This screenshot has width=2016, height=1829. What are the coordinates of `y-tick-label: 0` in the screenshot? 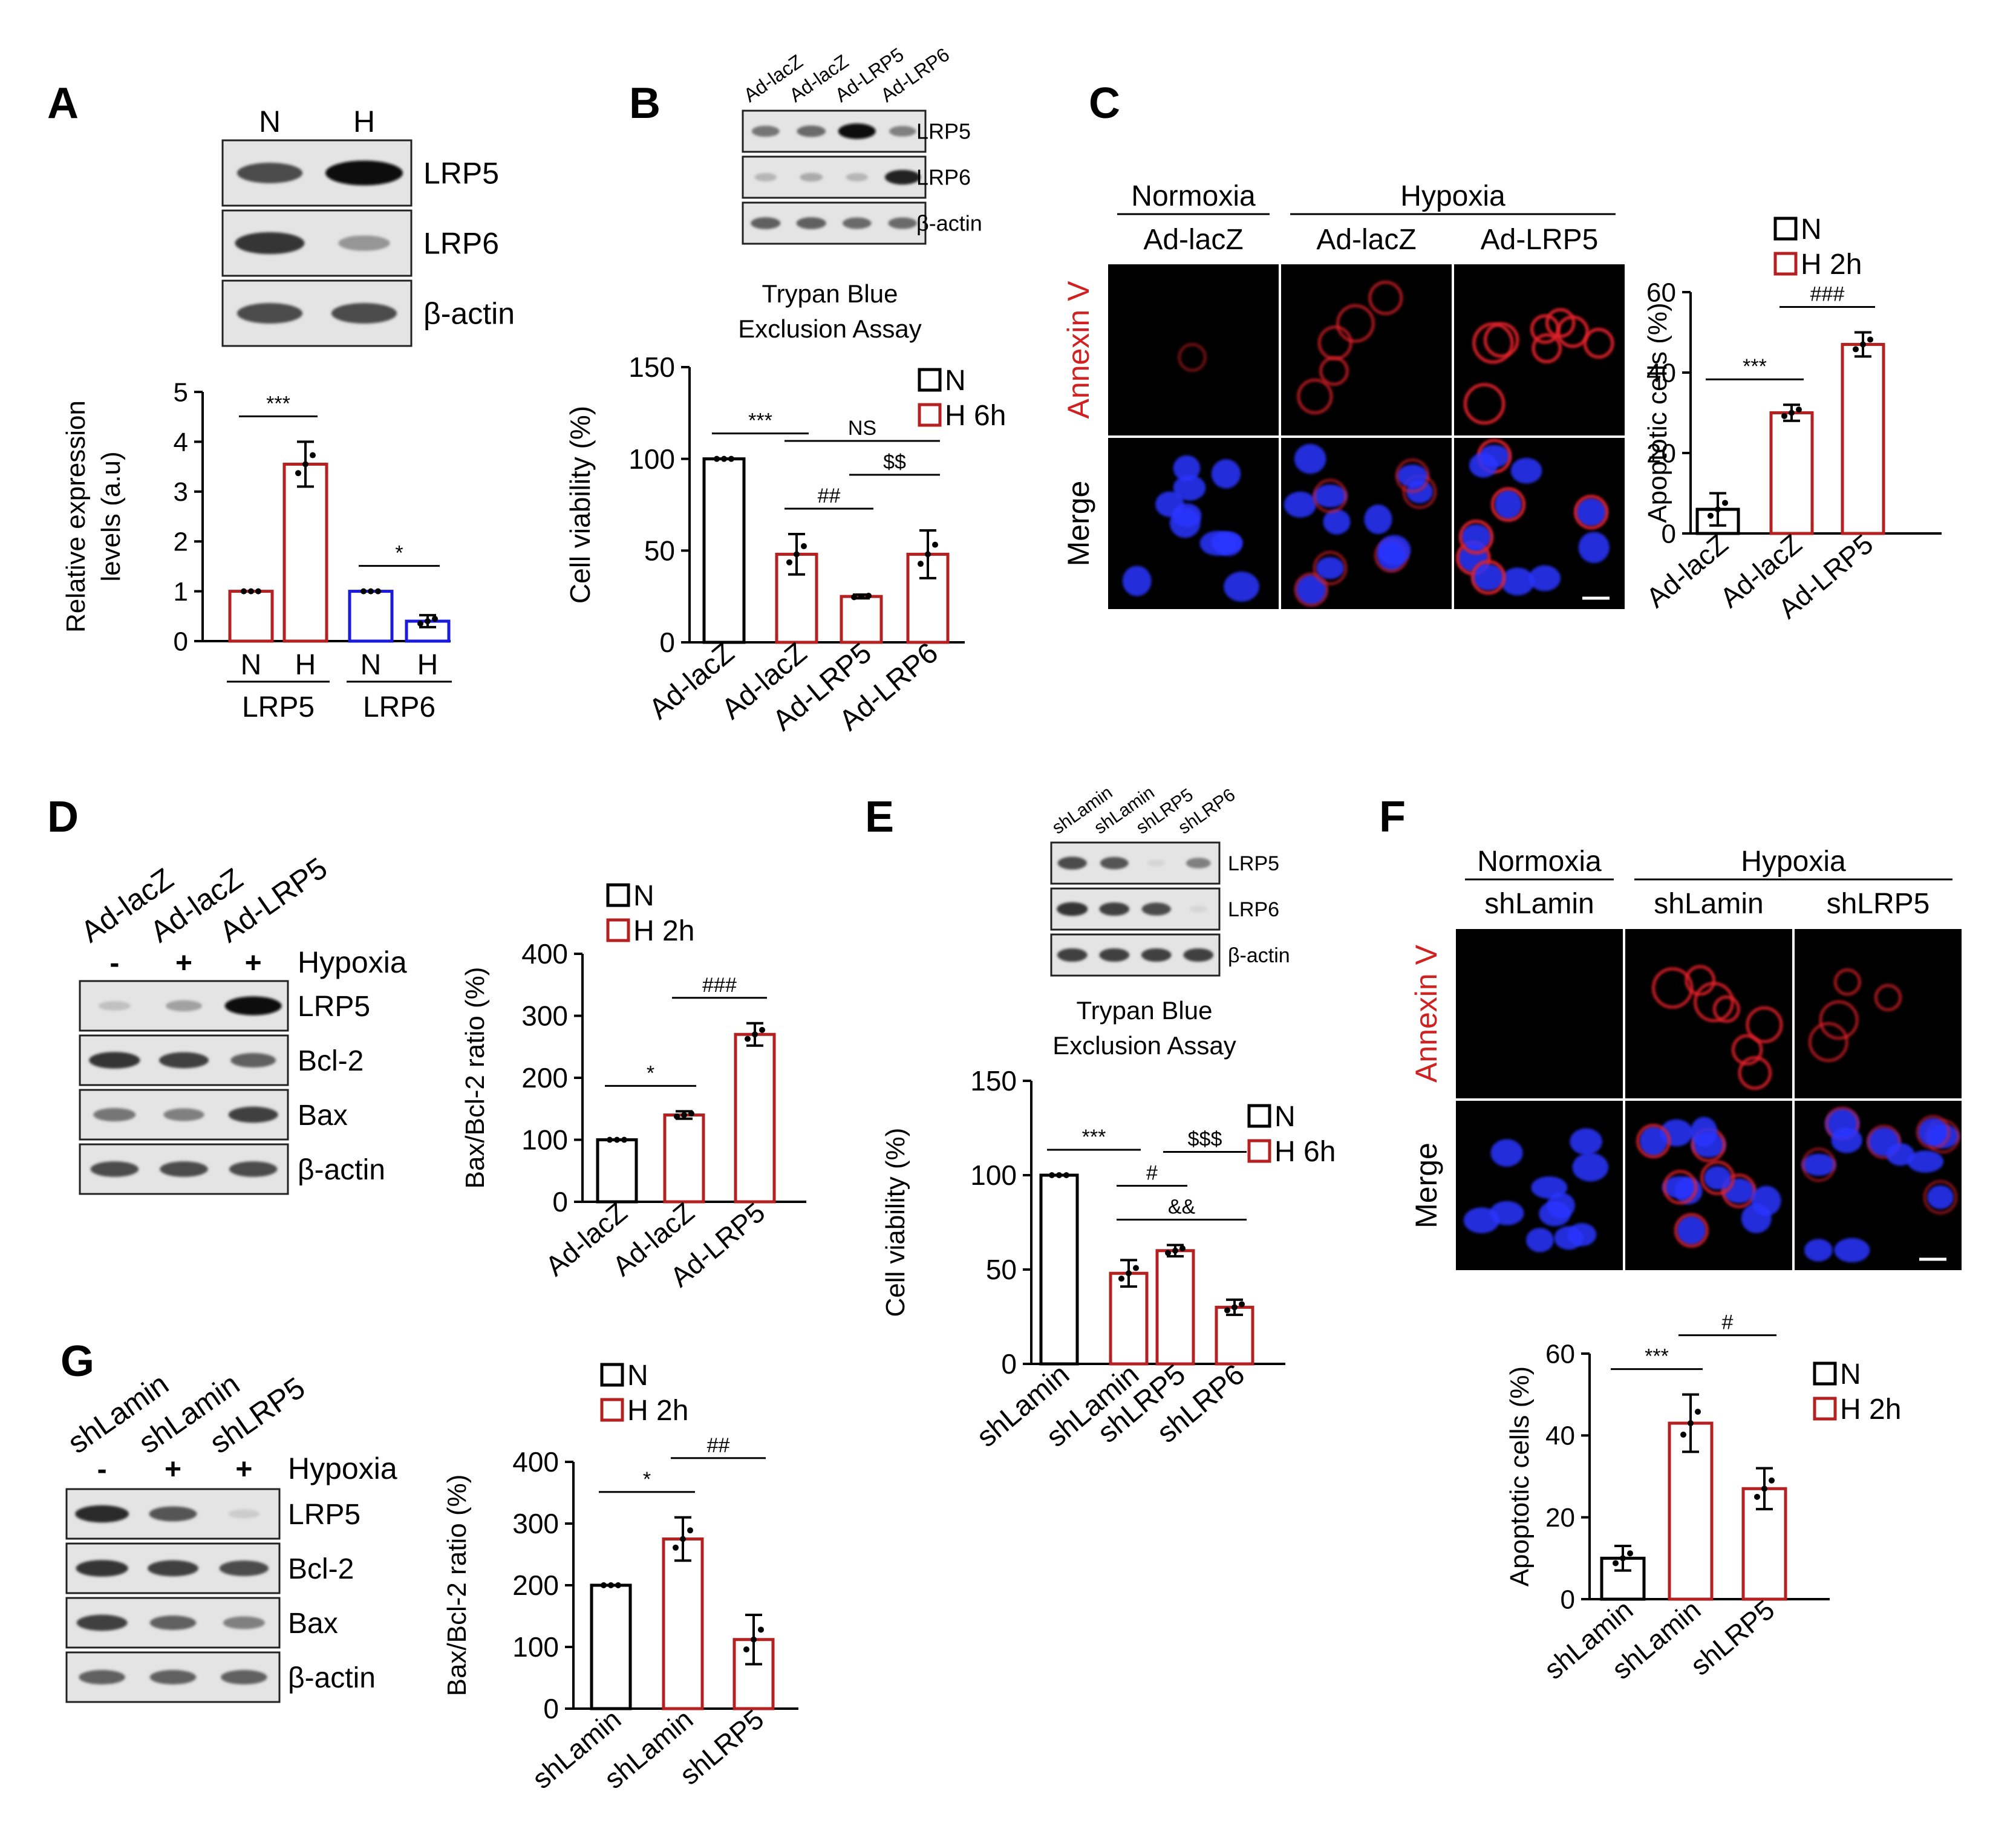 It's located at (1009, 1364).